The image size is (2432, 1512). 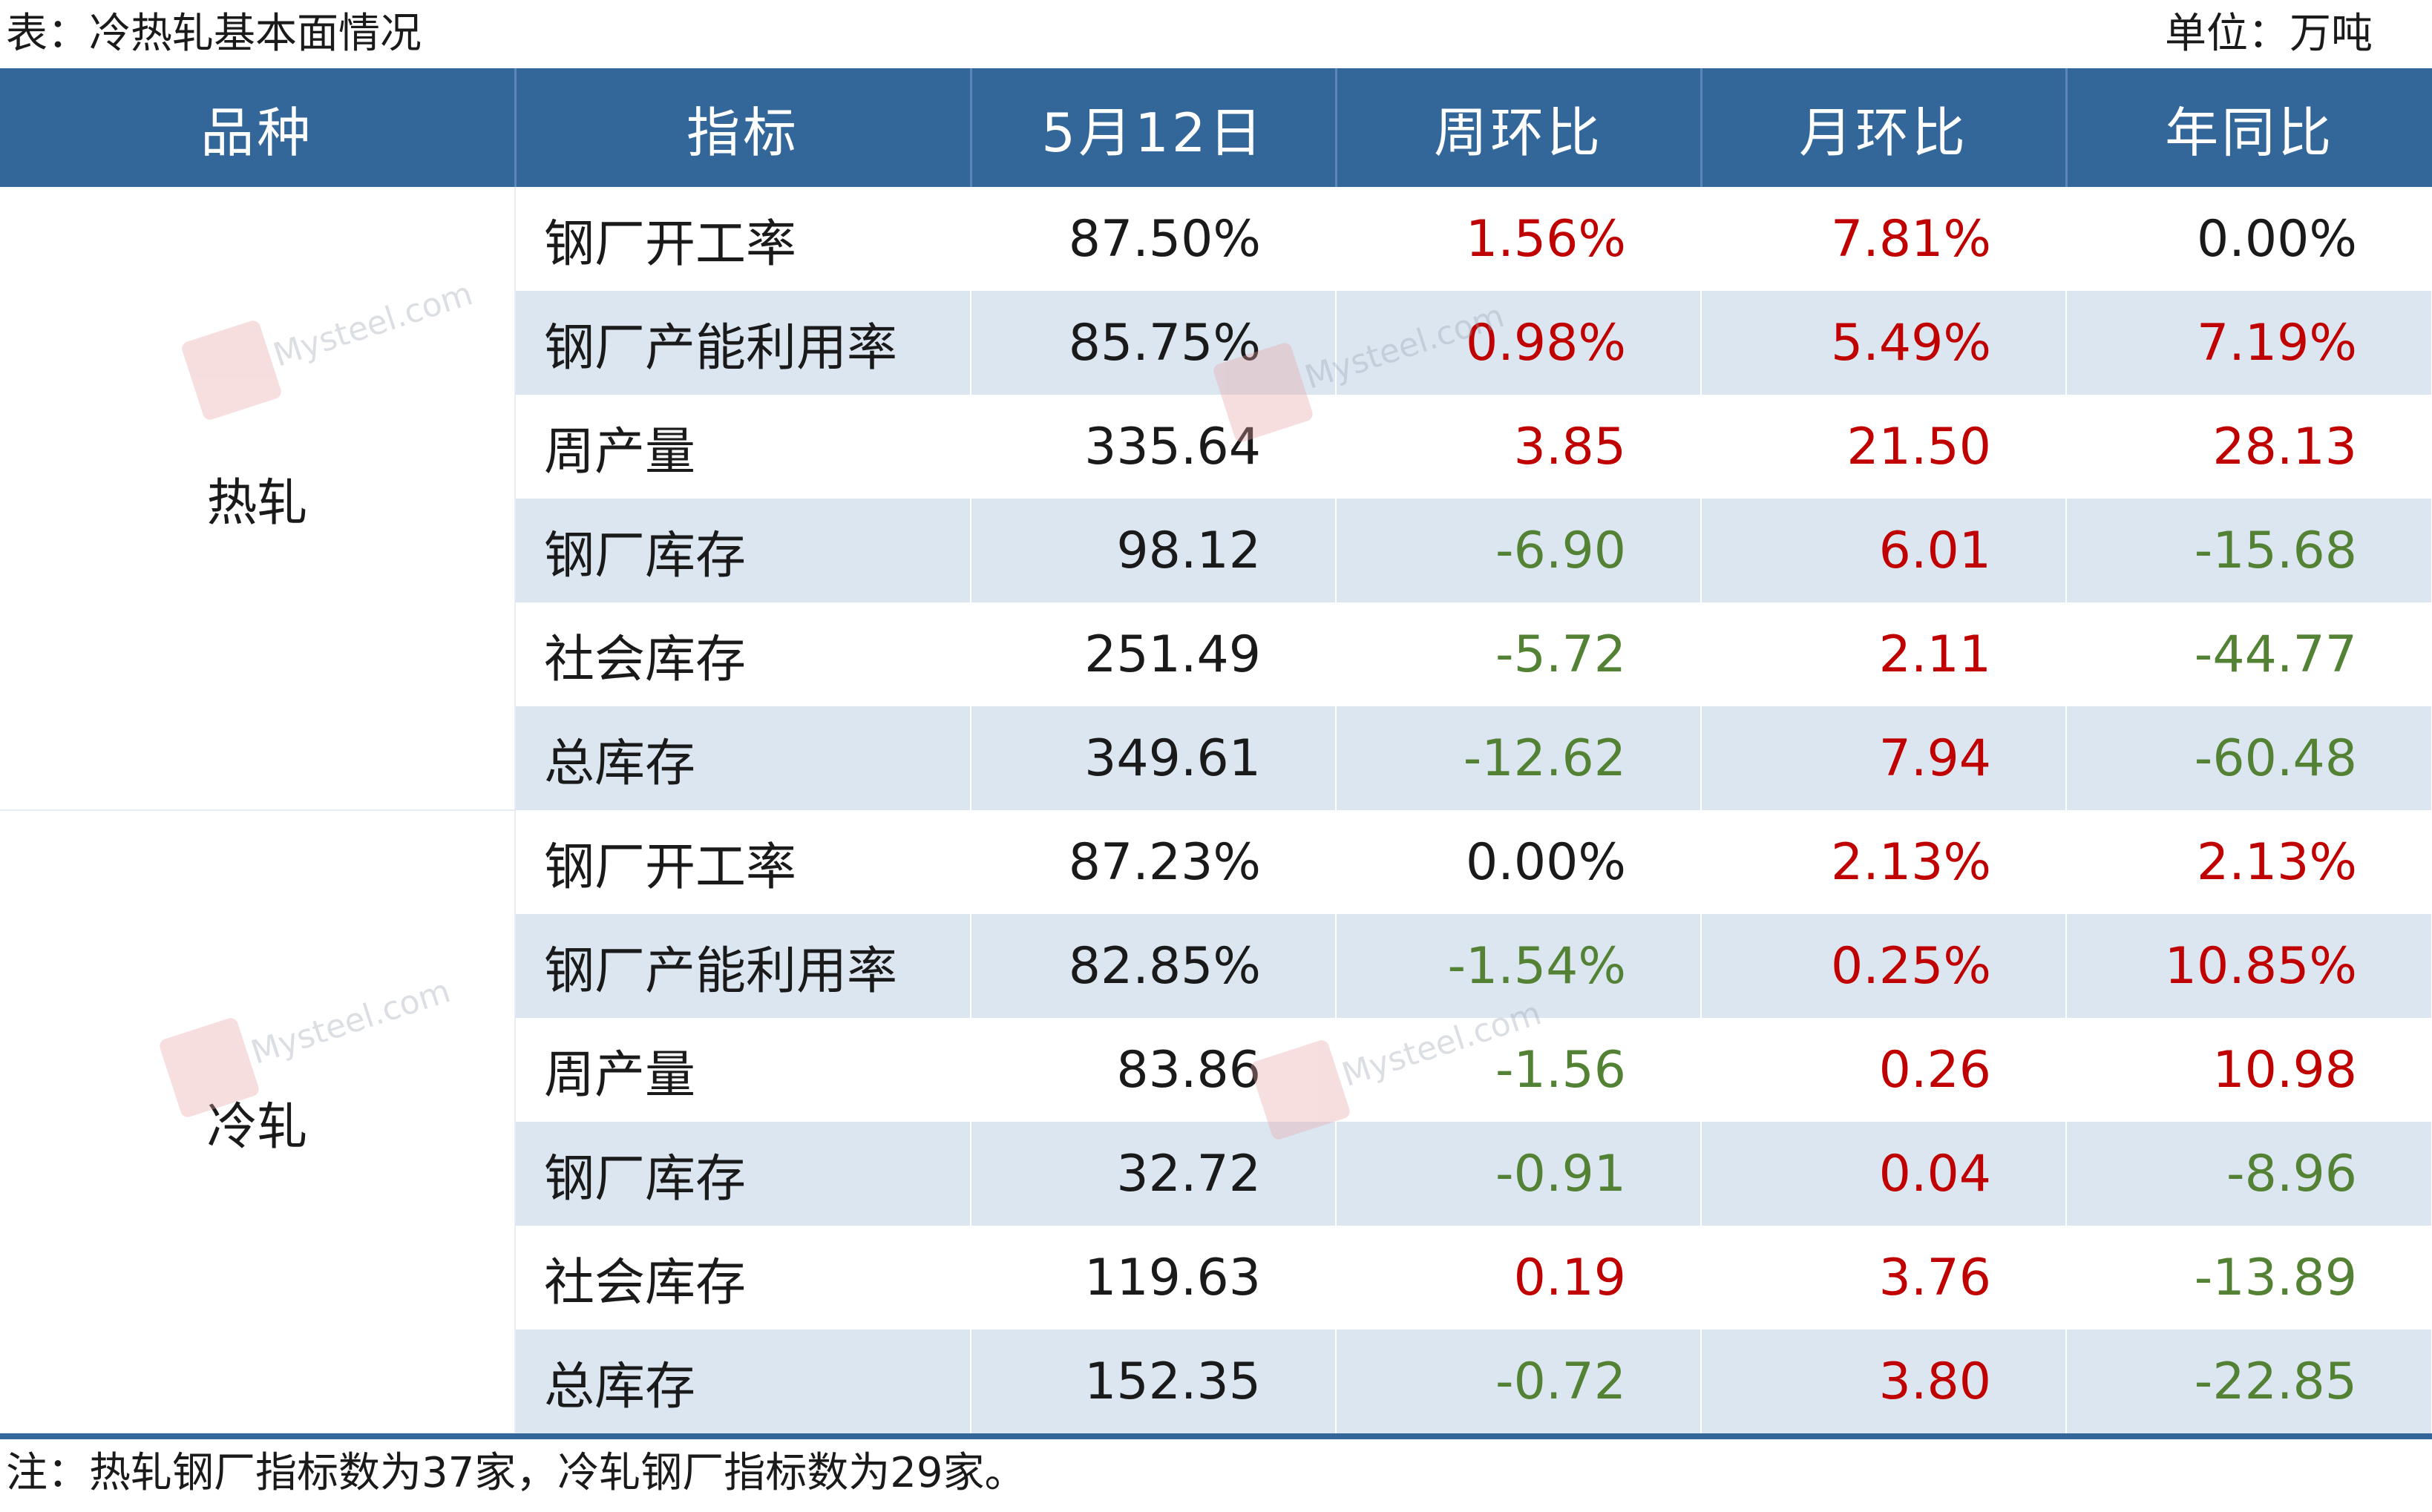 I want to click on header-wow: 周环比, so click(x=1519, y=128).